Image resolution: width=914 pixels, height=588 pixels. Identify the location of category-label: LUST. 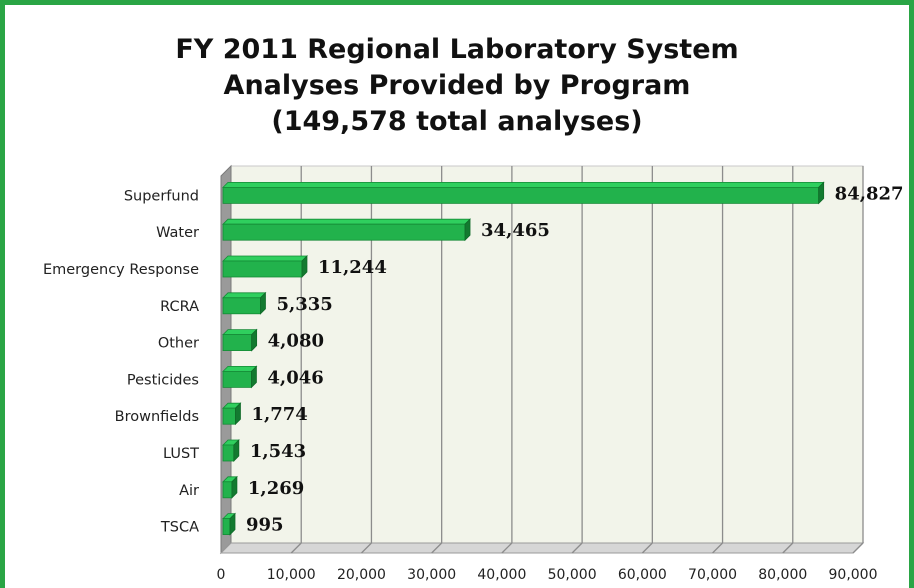
(181, 454).